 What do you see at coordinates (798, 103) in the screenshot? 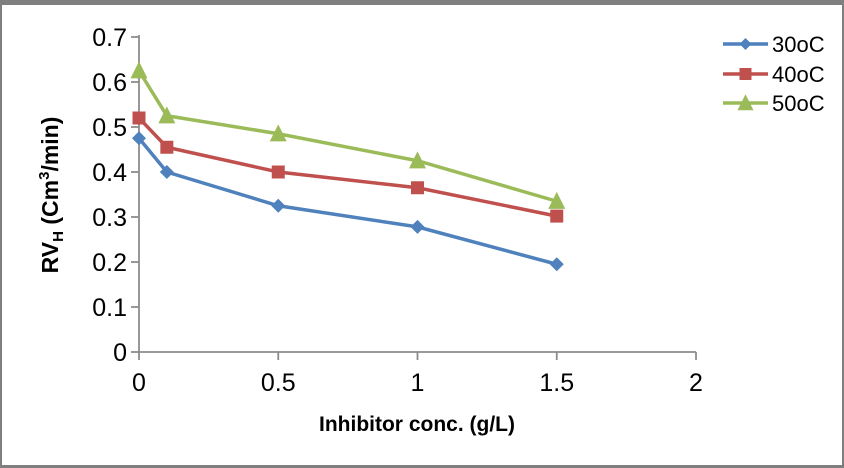
I see `legend-label: 50oC` at bounding box center [798, 103].